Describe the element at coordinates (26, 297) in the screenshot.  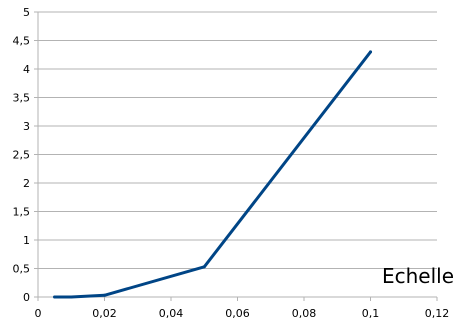
I see `y-tick-label-0: 0` at that location.